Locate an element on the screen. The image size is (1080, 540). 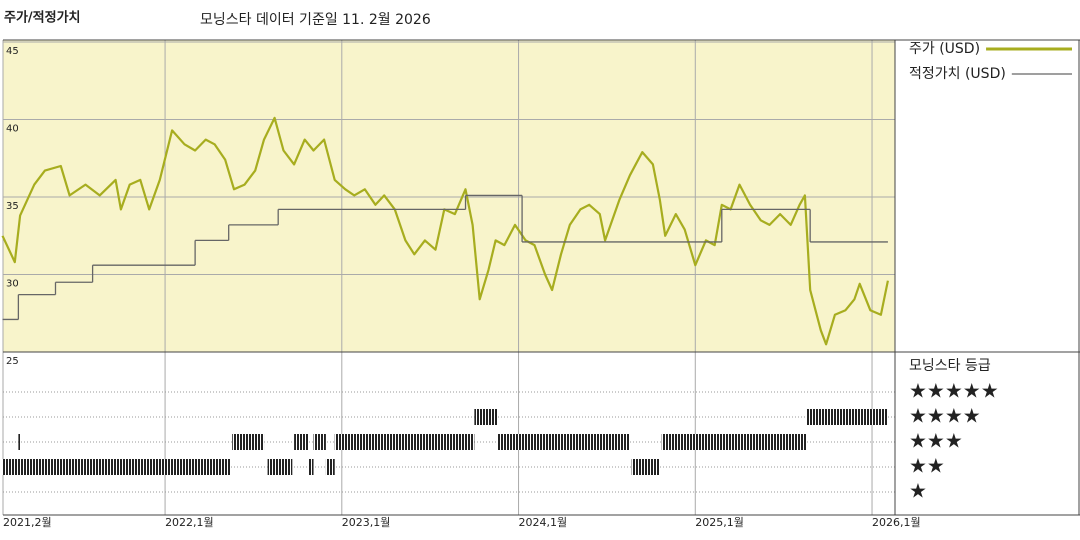
ratings-title: 모닝스타 등급 is located at coordinates (950, 366).